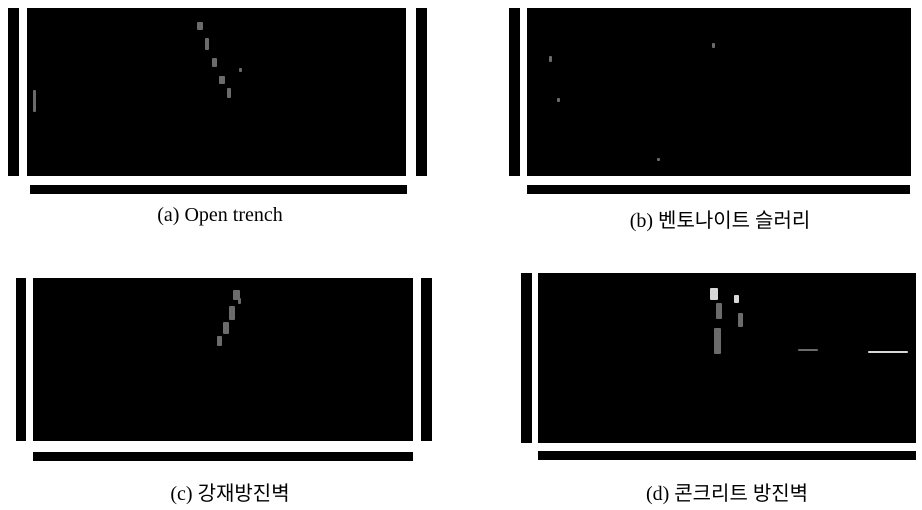 This screenshot has height=510, width=922. I want to click on caption-a: (a) Open trench, so click(220, 215).